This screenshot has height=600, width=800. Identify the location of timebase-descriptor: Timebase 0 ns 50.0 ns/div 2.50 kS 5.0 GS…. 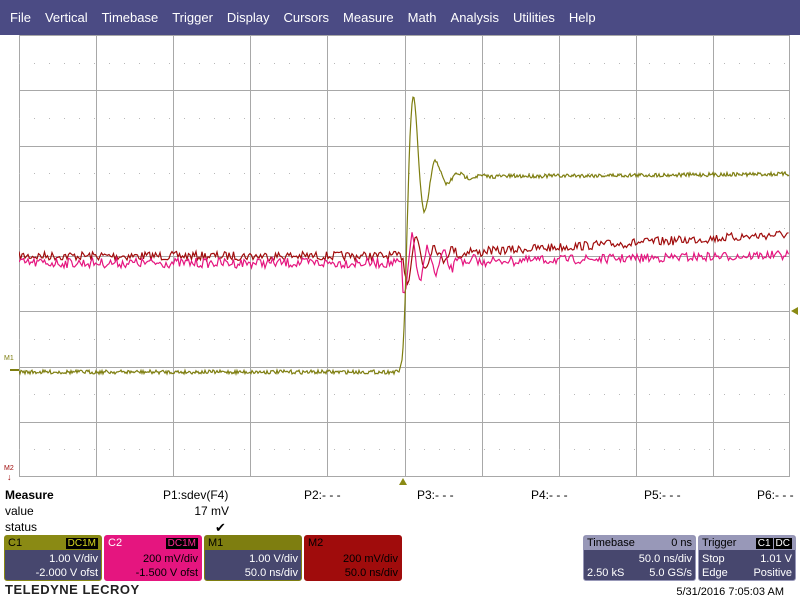
(639, 558).